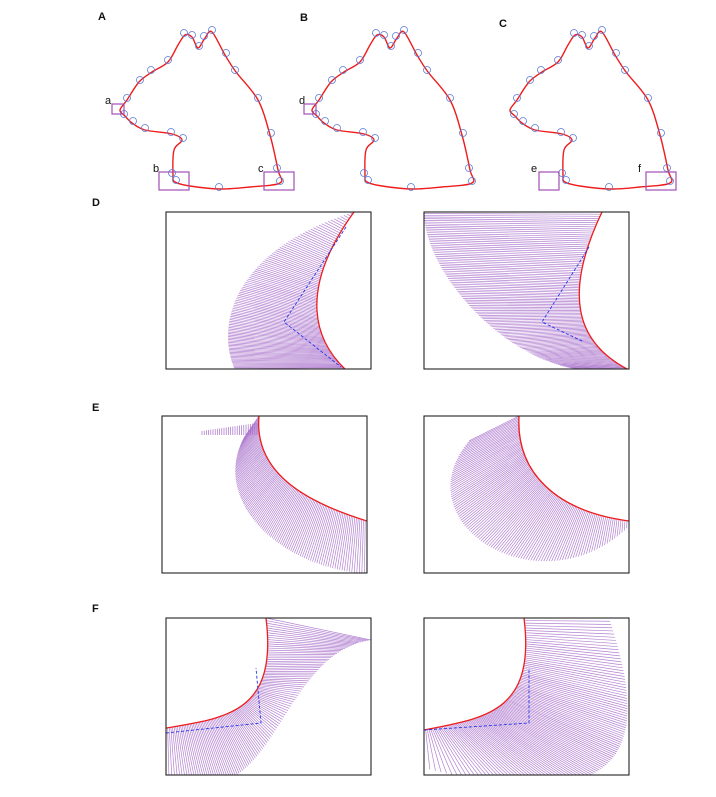  I want to click on detail-panel-f-left, so click(268, 696).